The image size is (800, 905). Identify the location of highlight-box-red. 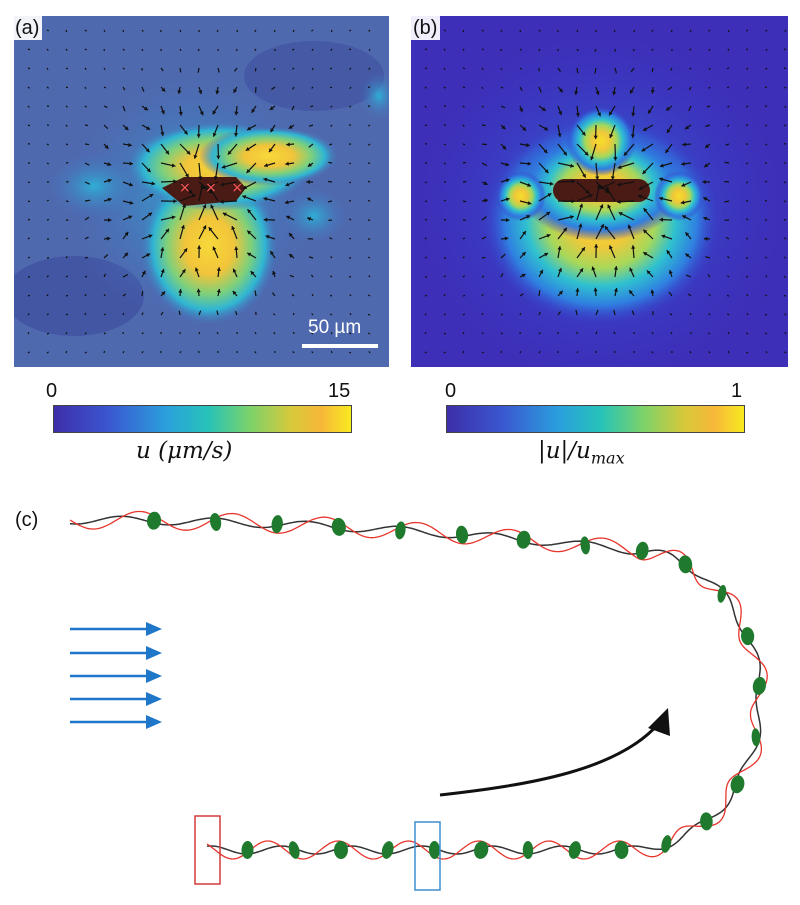
(207, 850).